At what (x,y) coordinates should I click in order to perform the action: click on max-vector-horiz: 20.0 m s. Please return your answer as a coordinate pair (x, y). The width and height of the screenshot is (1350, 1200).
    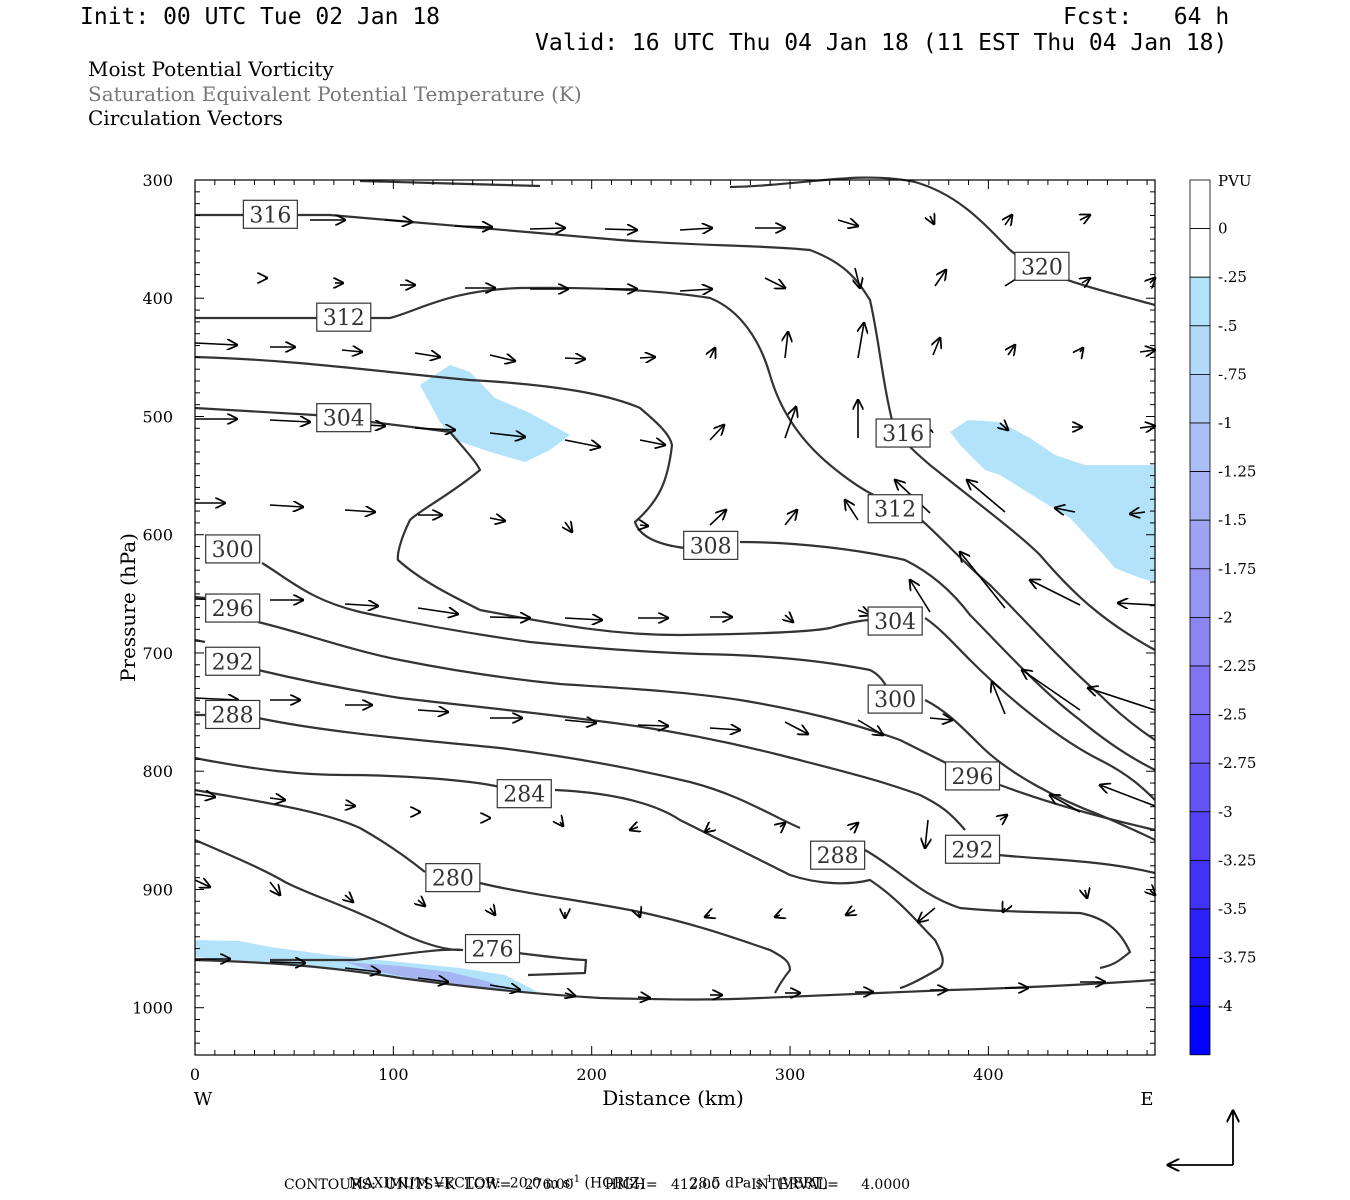
    Looking at the image, I should click on (540, 1183).